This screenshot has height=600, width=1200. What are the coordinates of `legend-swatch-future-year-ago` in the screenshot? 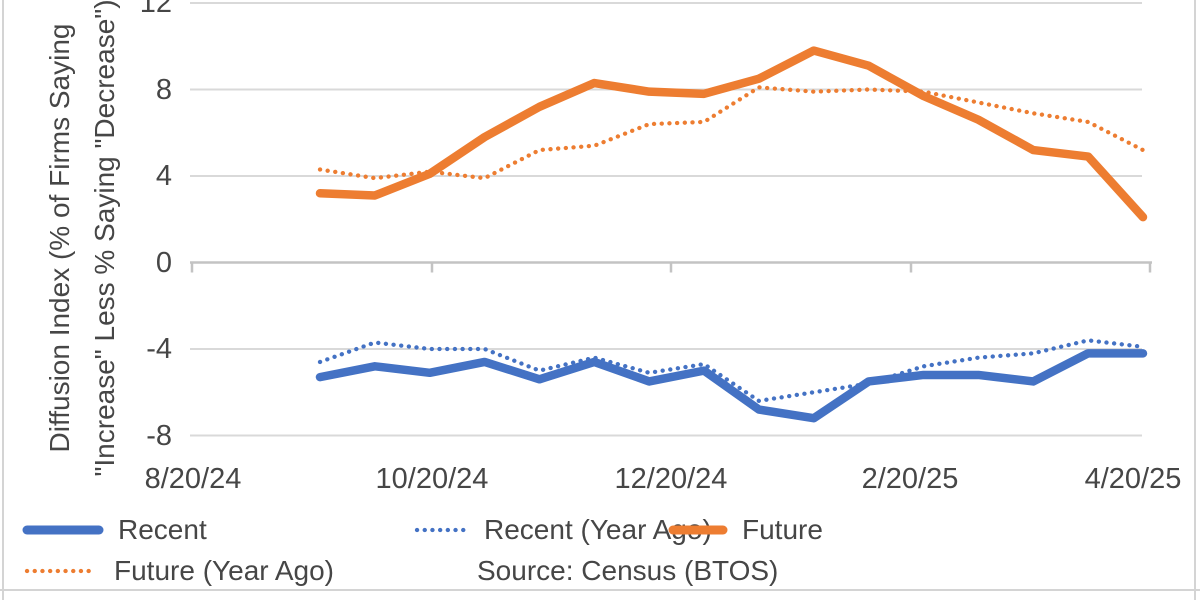 It's located at (61, 571).